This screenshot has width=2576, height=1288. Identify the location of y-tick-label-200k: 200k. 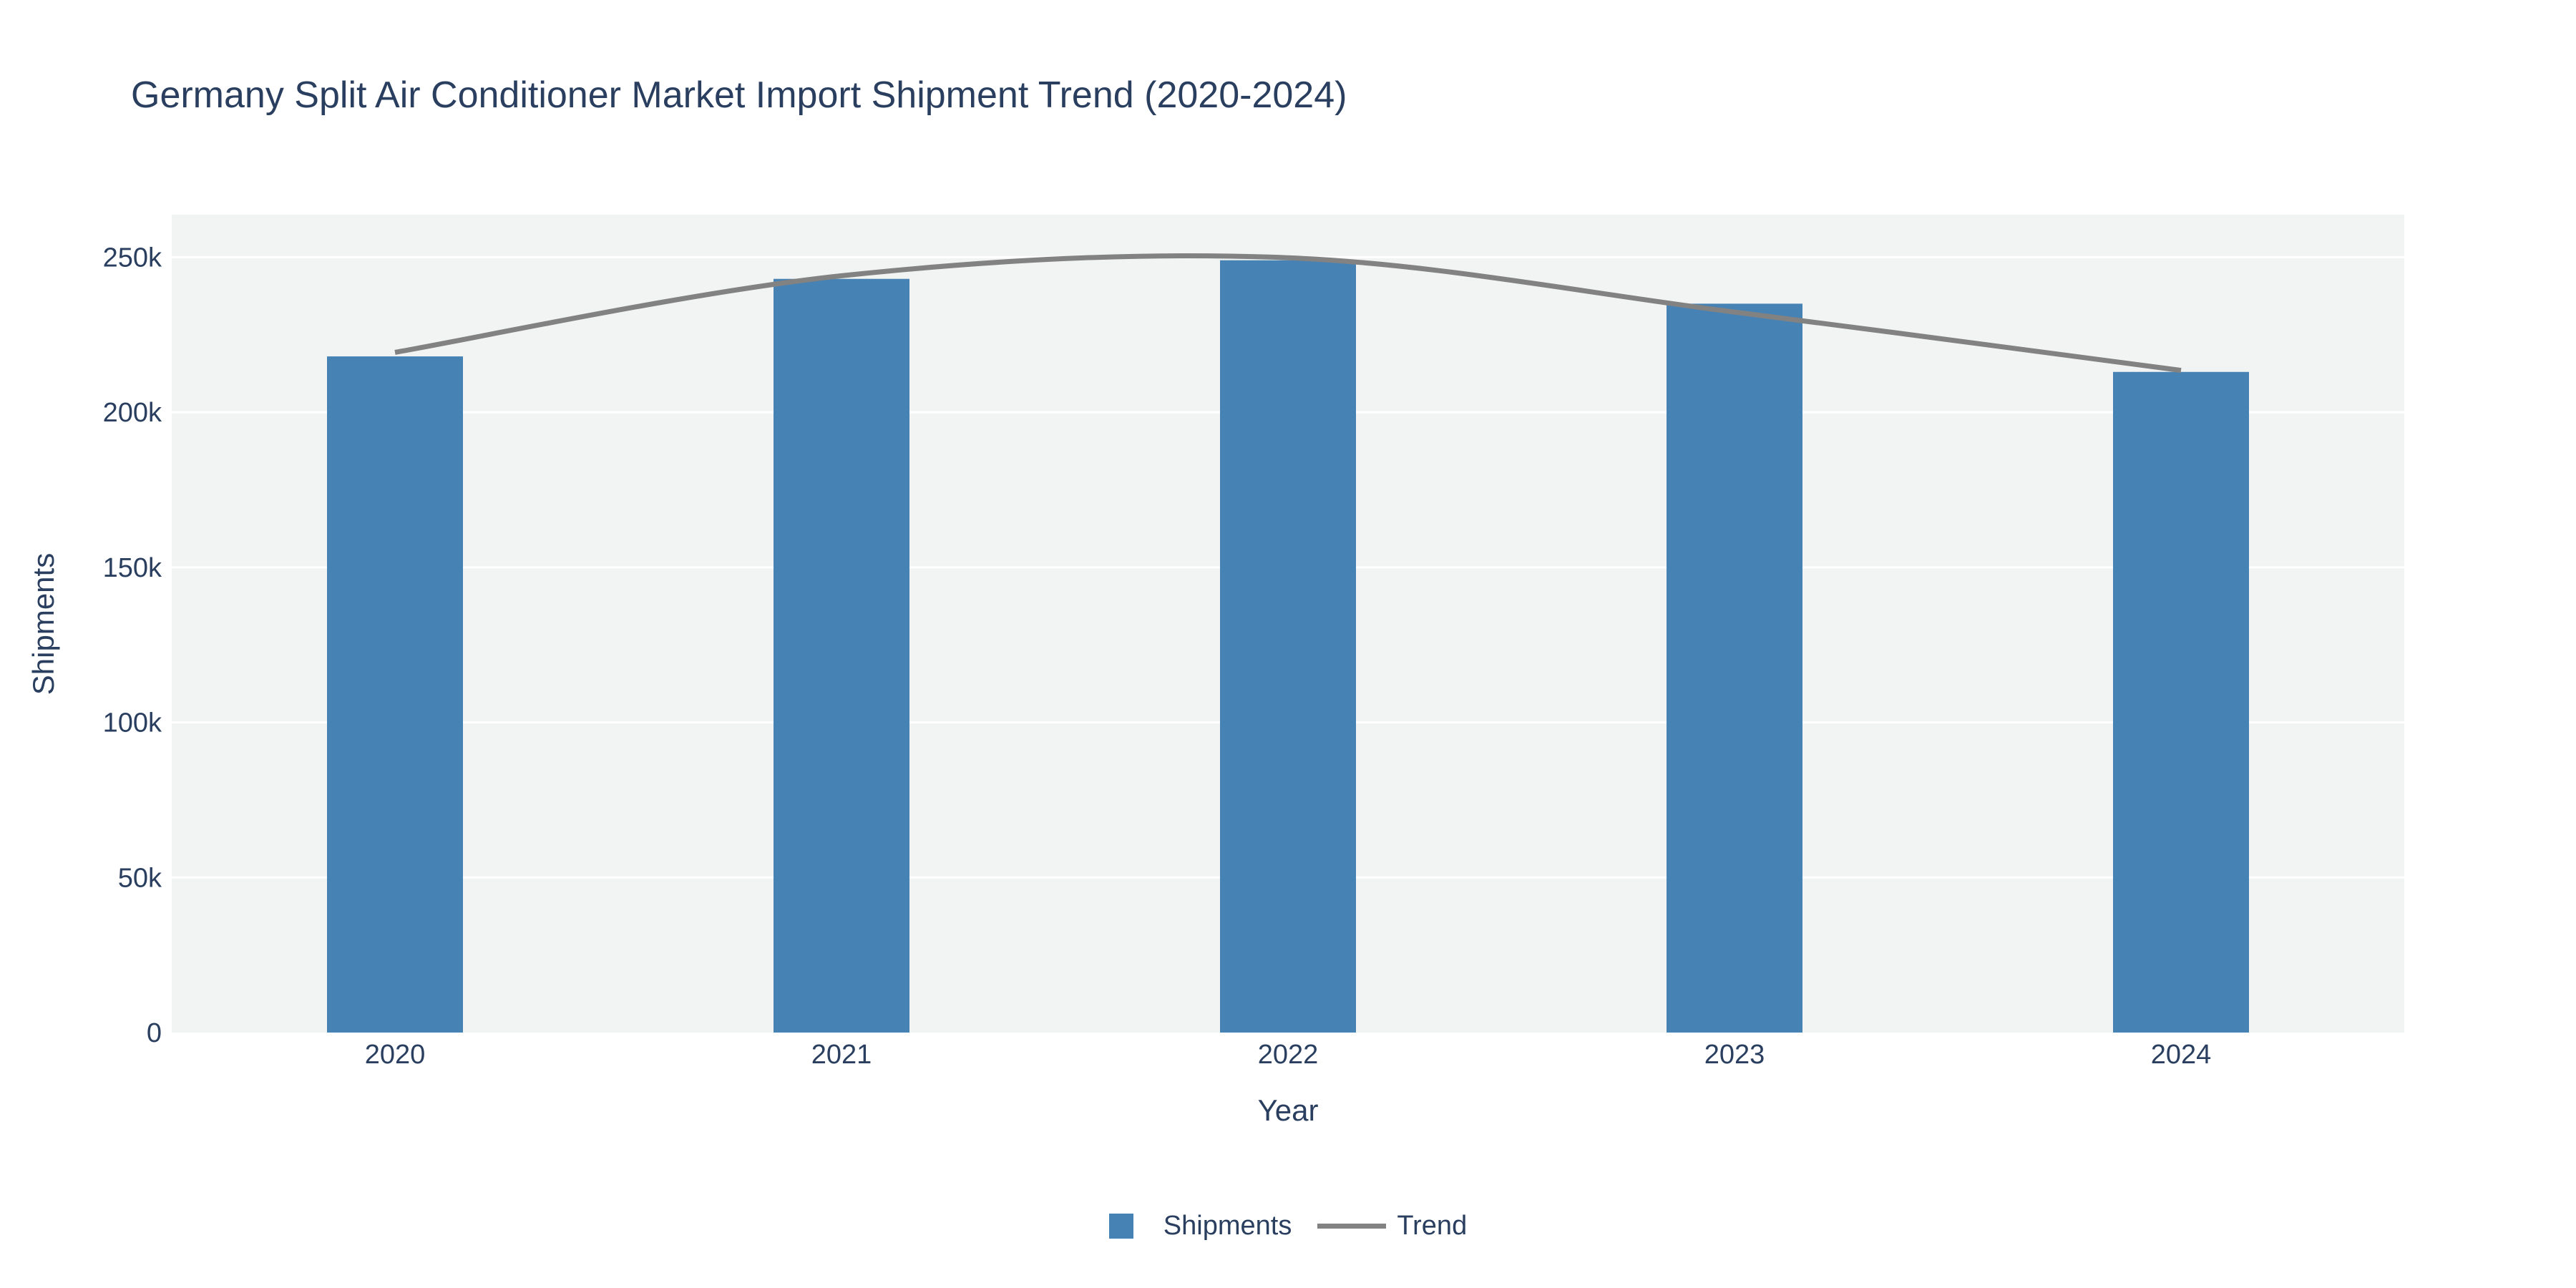
(132, 413).